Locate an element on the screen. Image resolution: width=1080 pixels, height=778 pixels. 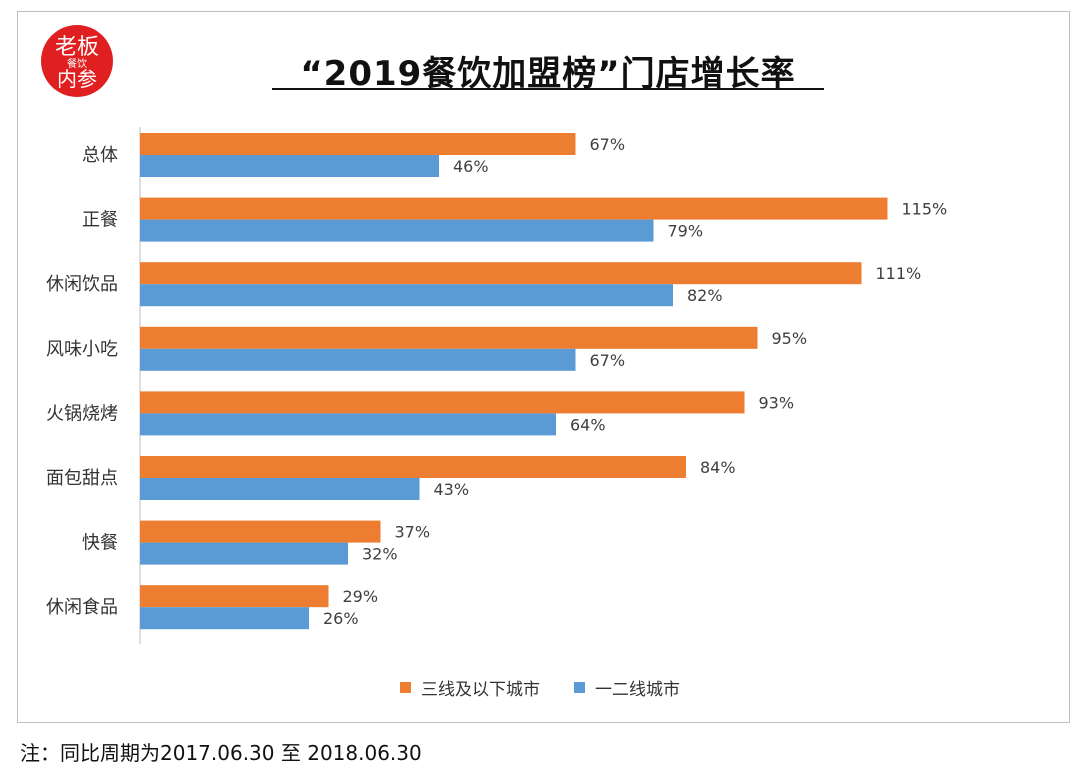
legend-item-tier12: 一二线城市 is located at coordinates (627, 687).